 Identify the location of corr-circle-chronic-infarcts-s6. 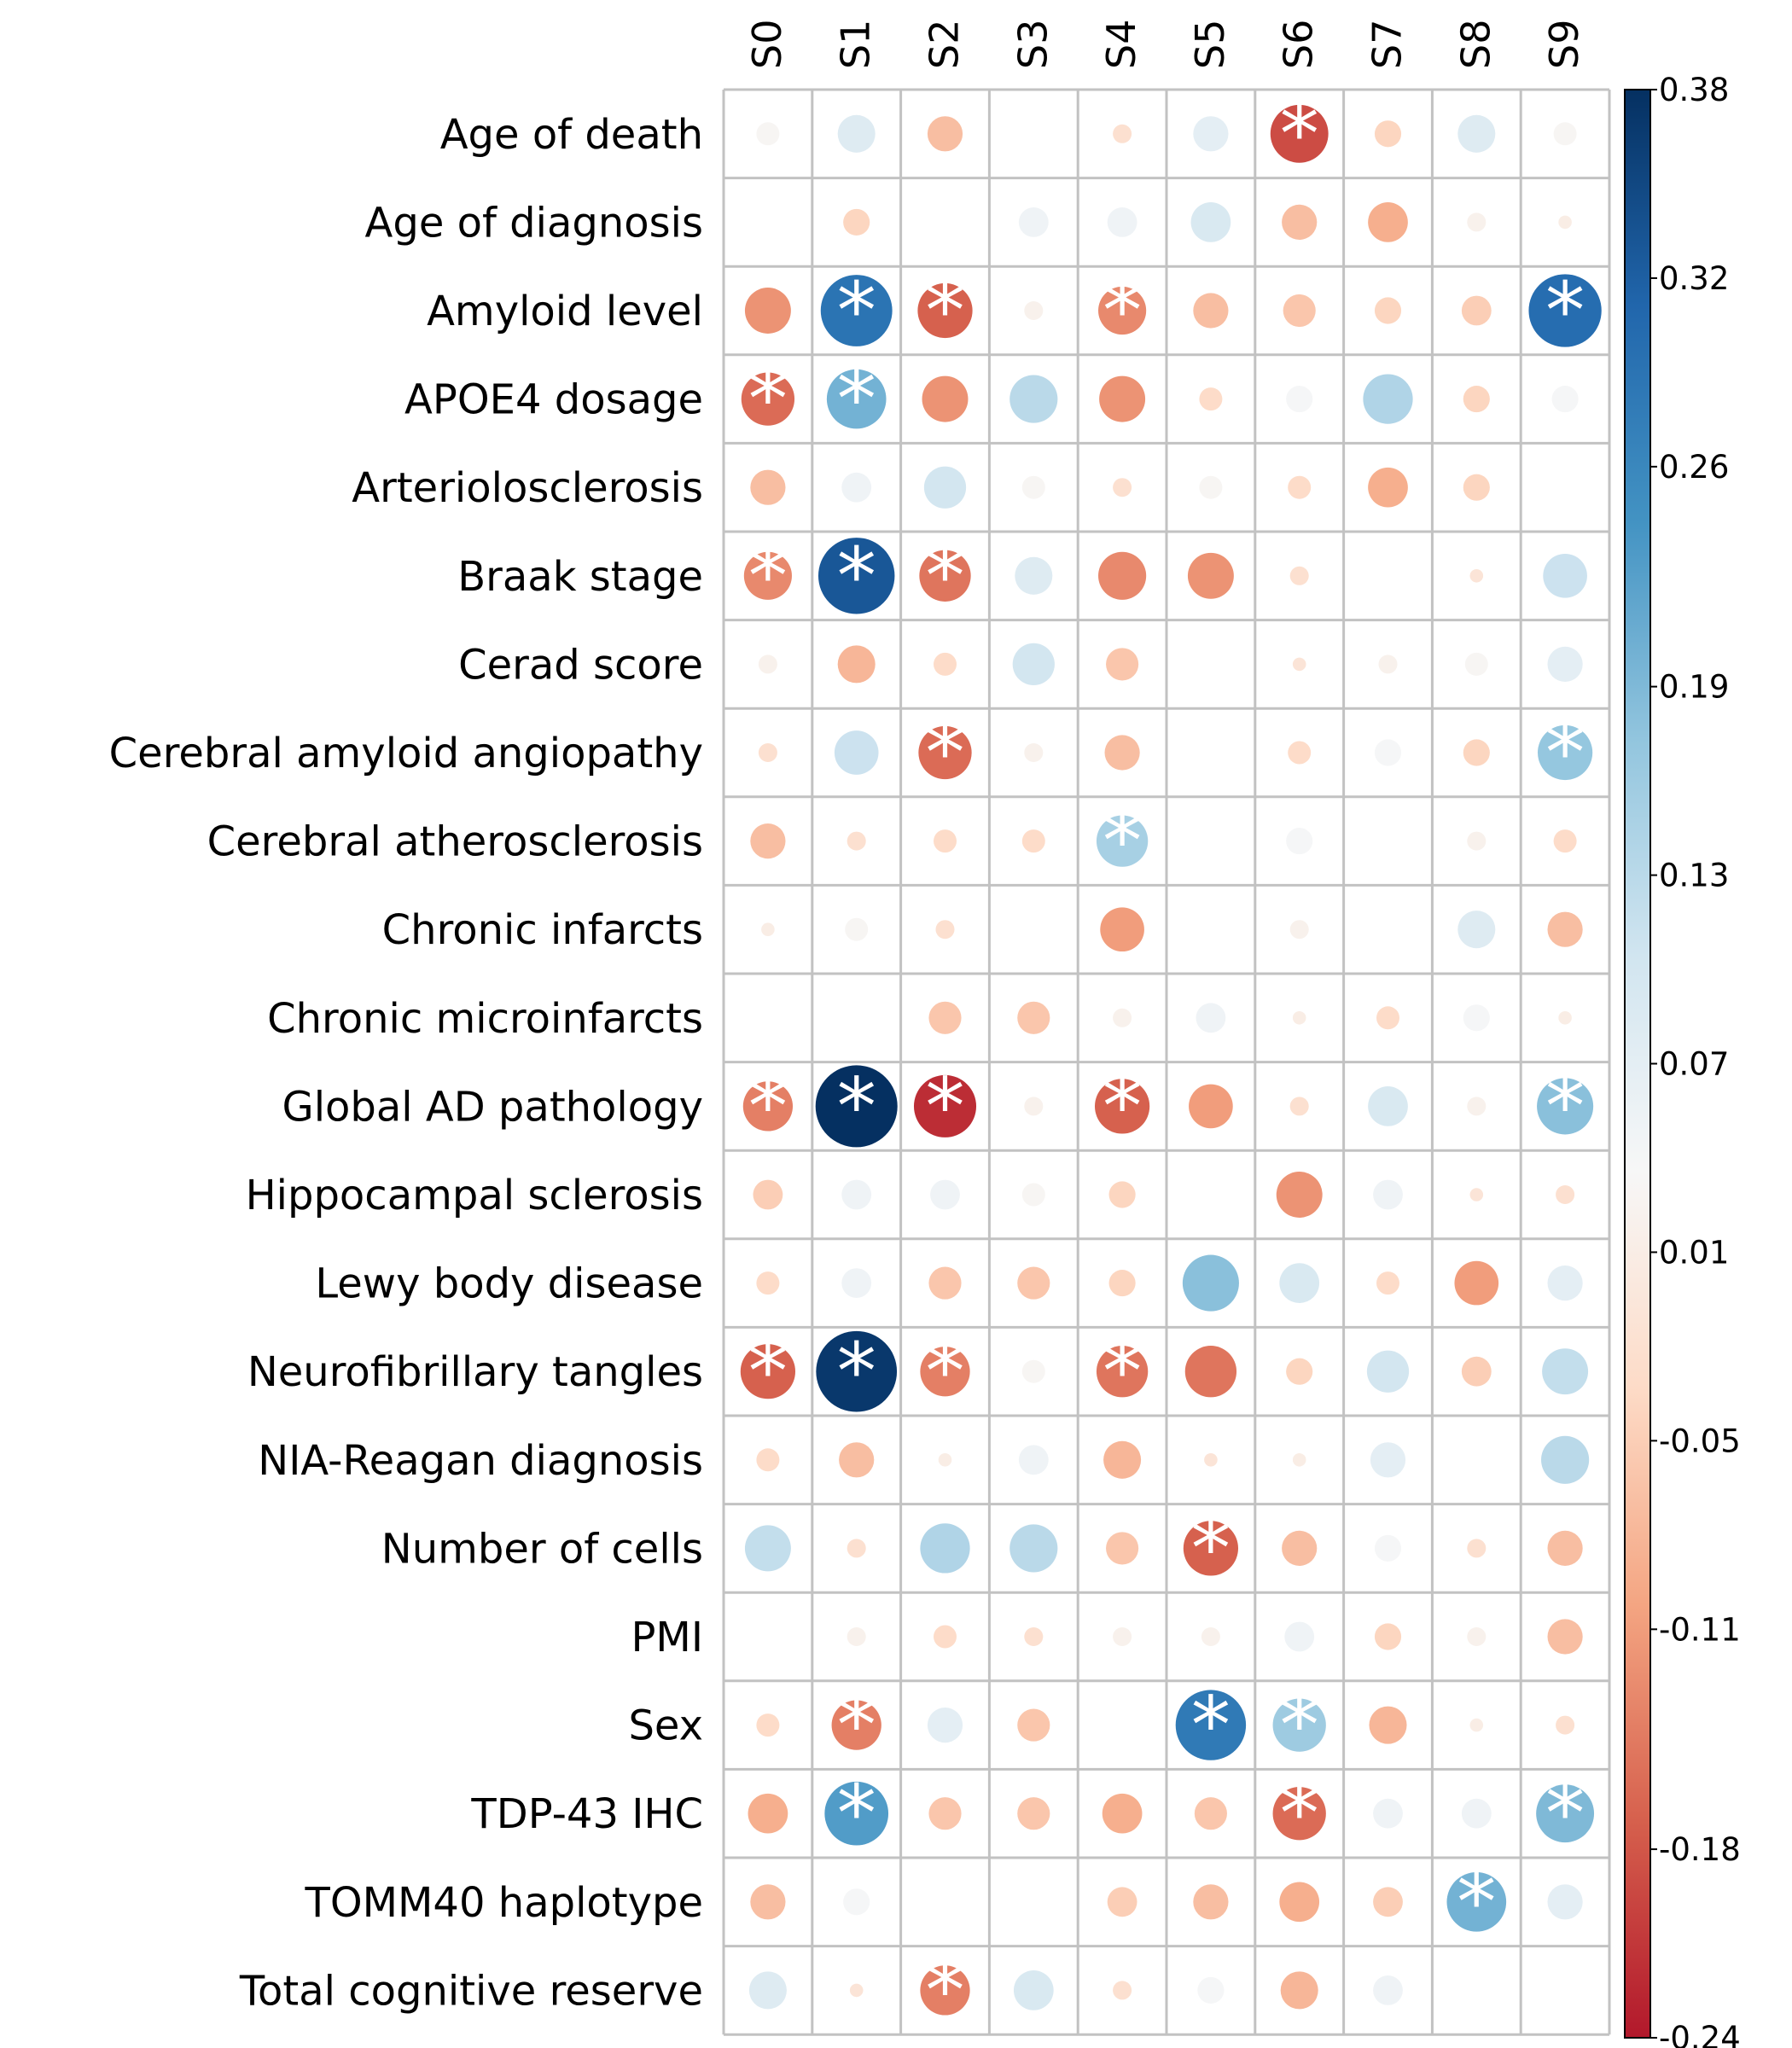
(1299, 930).